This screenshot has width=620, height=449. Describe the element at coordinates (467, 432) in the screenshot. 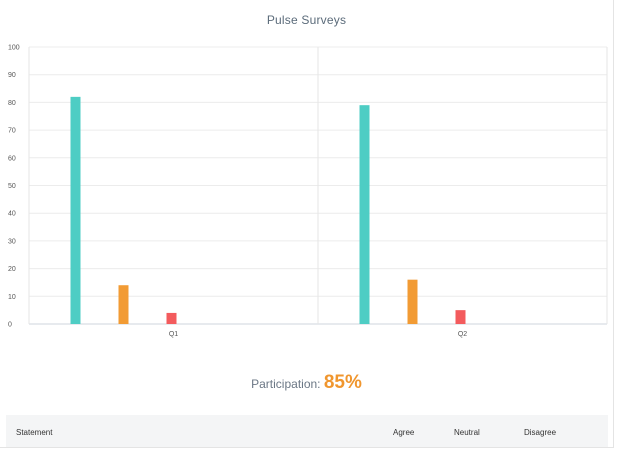

I see `column-header-neutral: Neutral` at that location.